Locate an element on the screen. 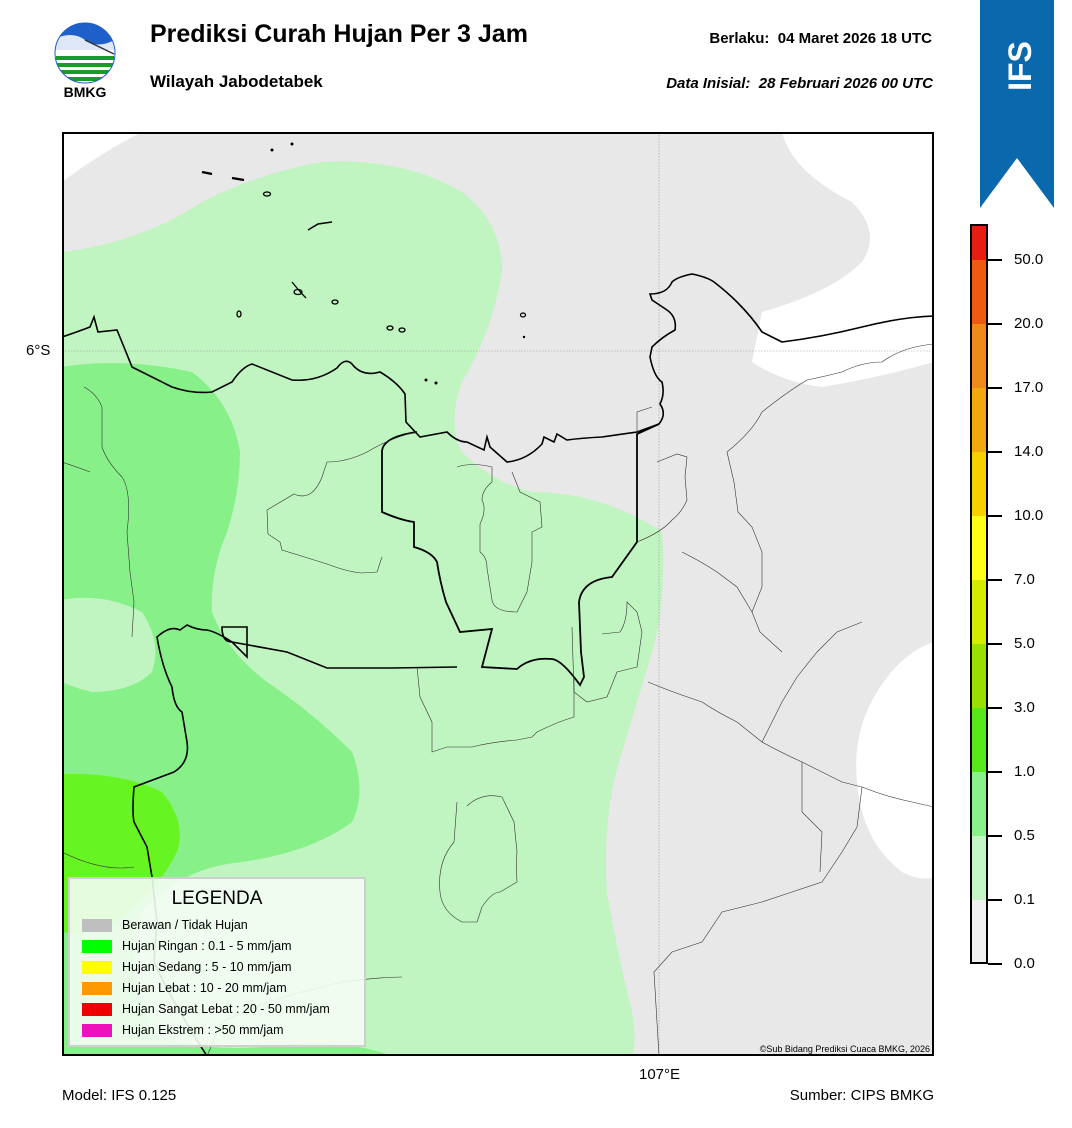 This screenshot has height=1128, width=1072. logo-text: BMKG is located at coordinates (85, 92).